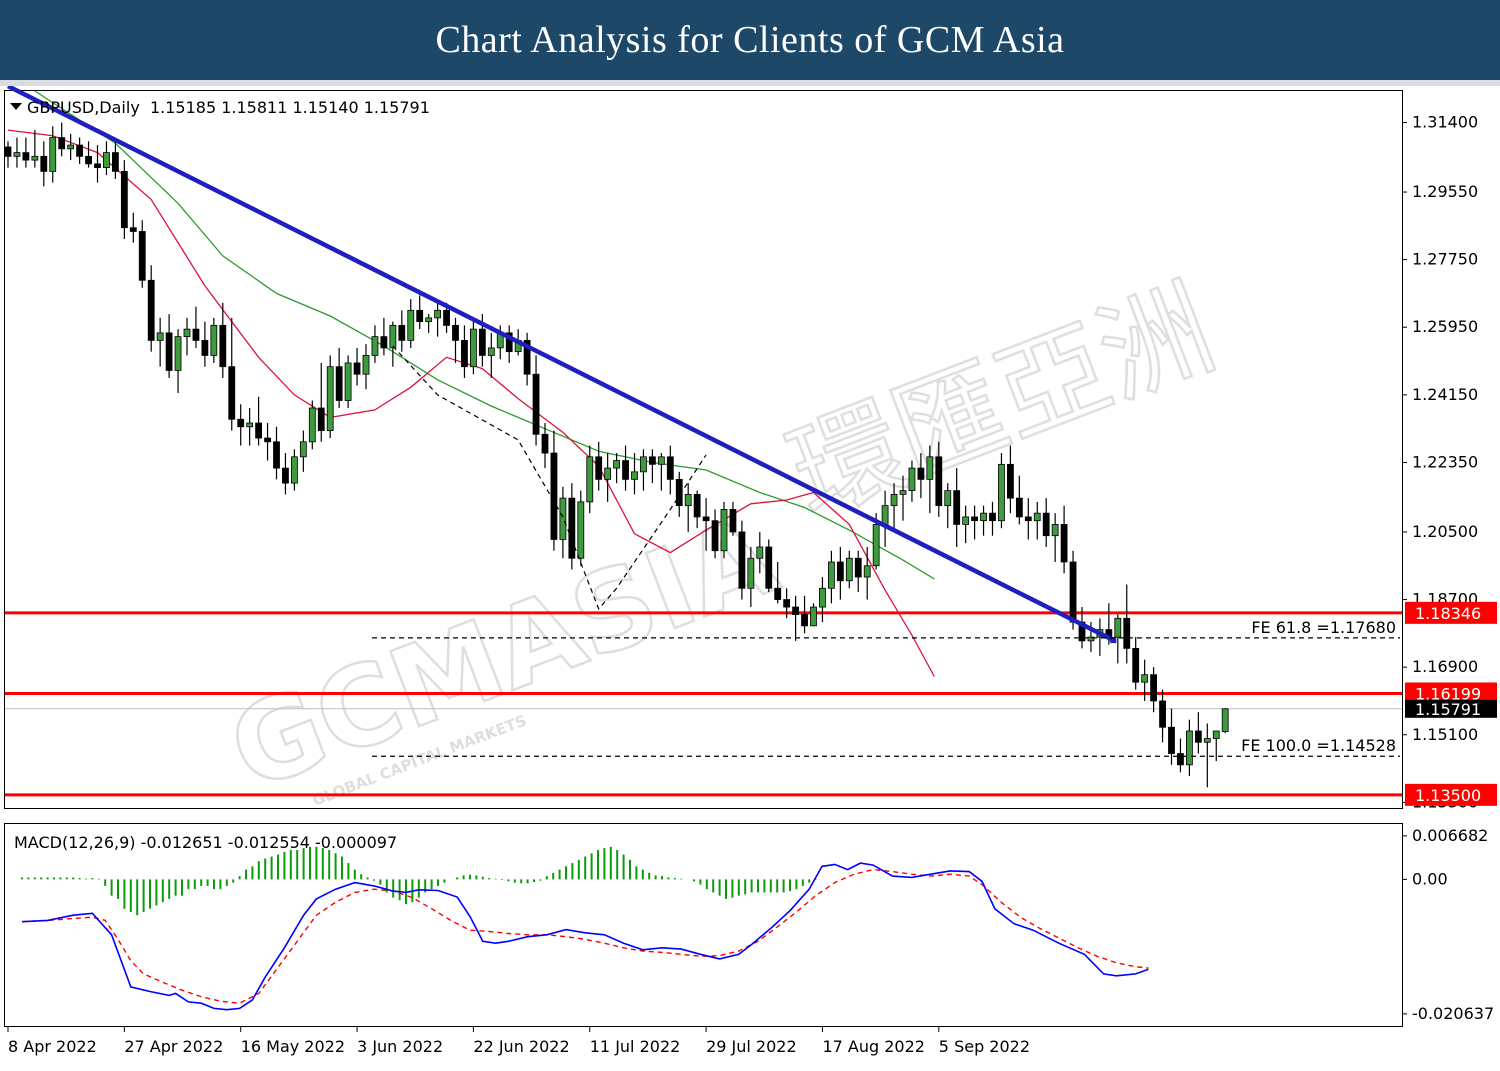 The image size is (1500, 1071). What do you see at coordinates (635, 1046) in the screenshot?
I see `date-tick-label: 11 Jul 2022` at bounding box center [635, 1046].